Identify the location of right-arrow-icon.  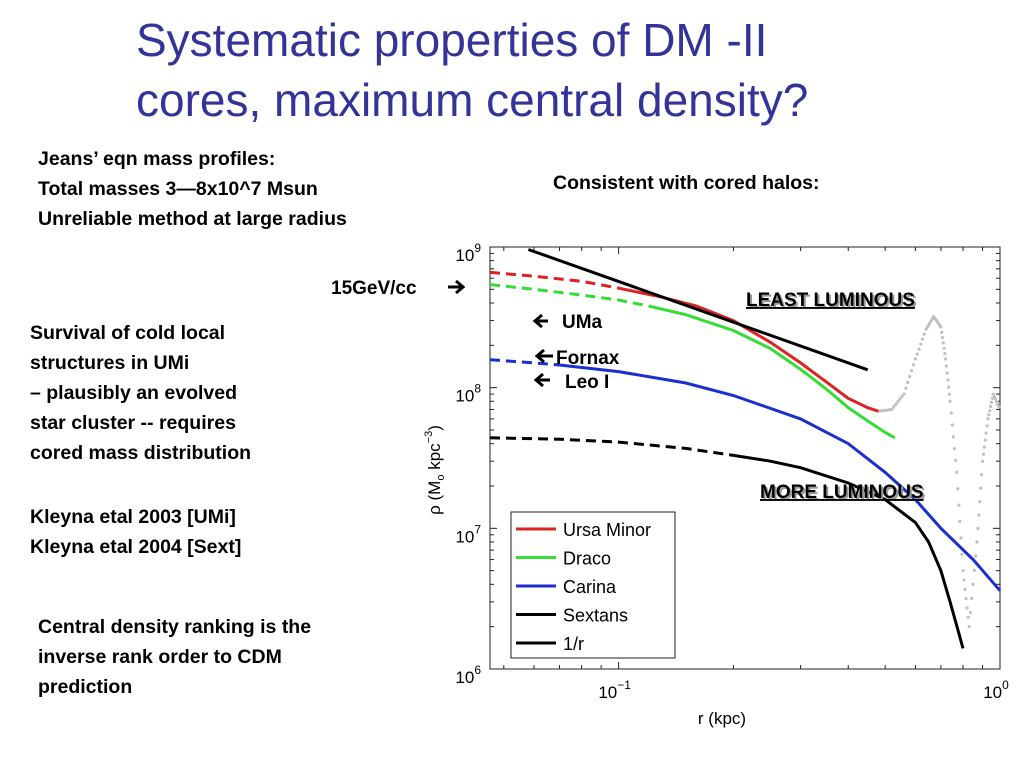
(457, 287).